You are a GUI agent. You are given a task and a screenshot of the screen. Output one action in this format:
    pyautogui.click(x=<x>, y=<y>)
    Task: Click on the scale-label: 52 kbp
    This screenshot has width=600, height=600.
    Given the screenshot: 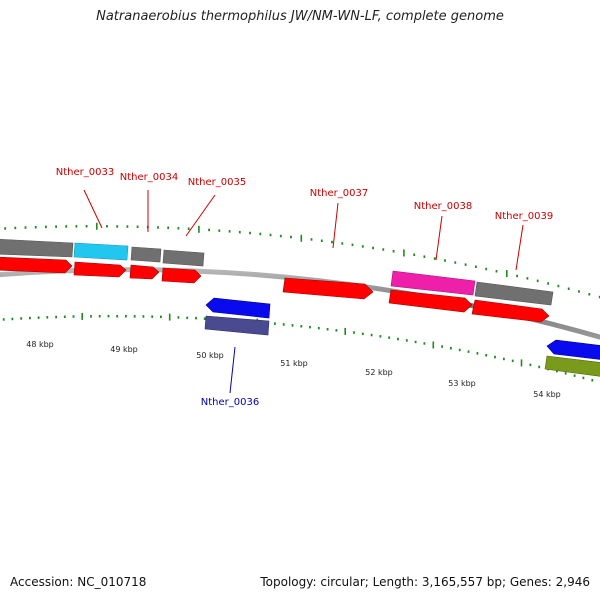 What is the action you would take?
    pyautogui.click(x=379, y=372)
    